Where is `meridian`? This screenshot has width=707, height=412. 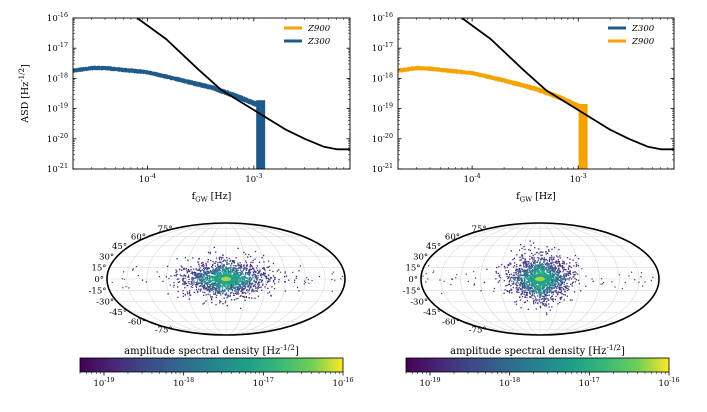 meridian is located at coordinates (275, 279).